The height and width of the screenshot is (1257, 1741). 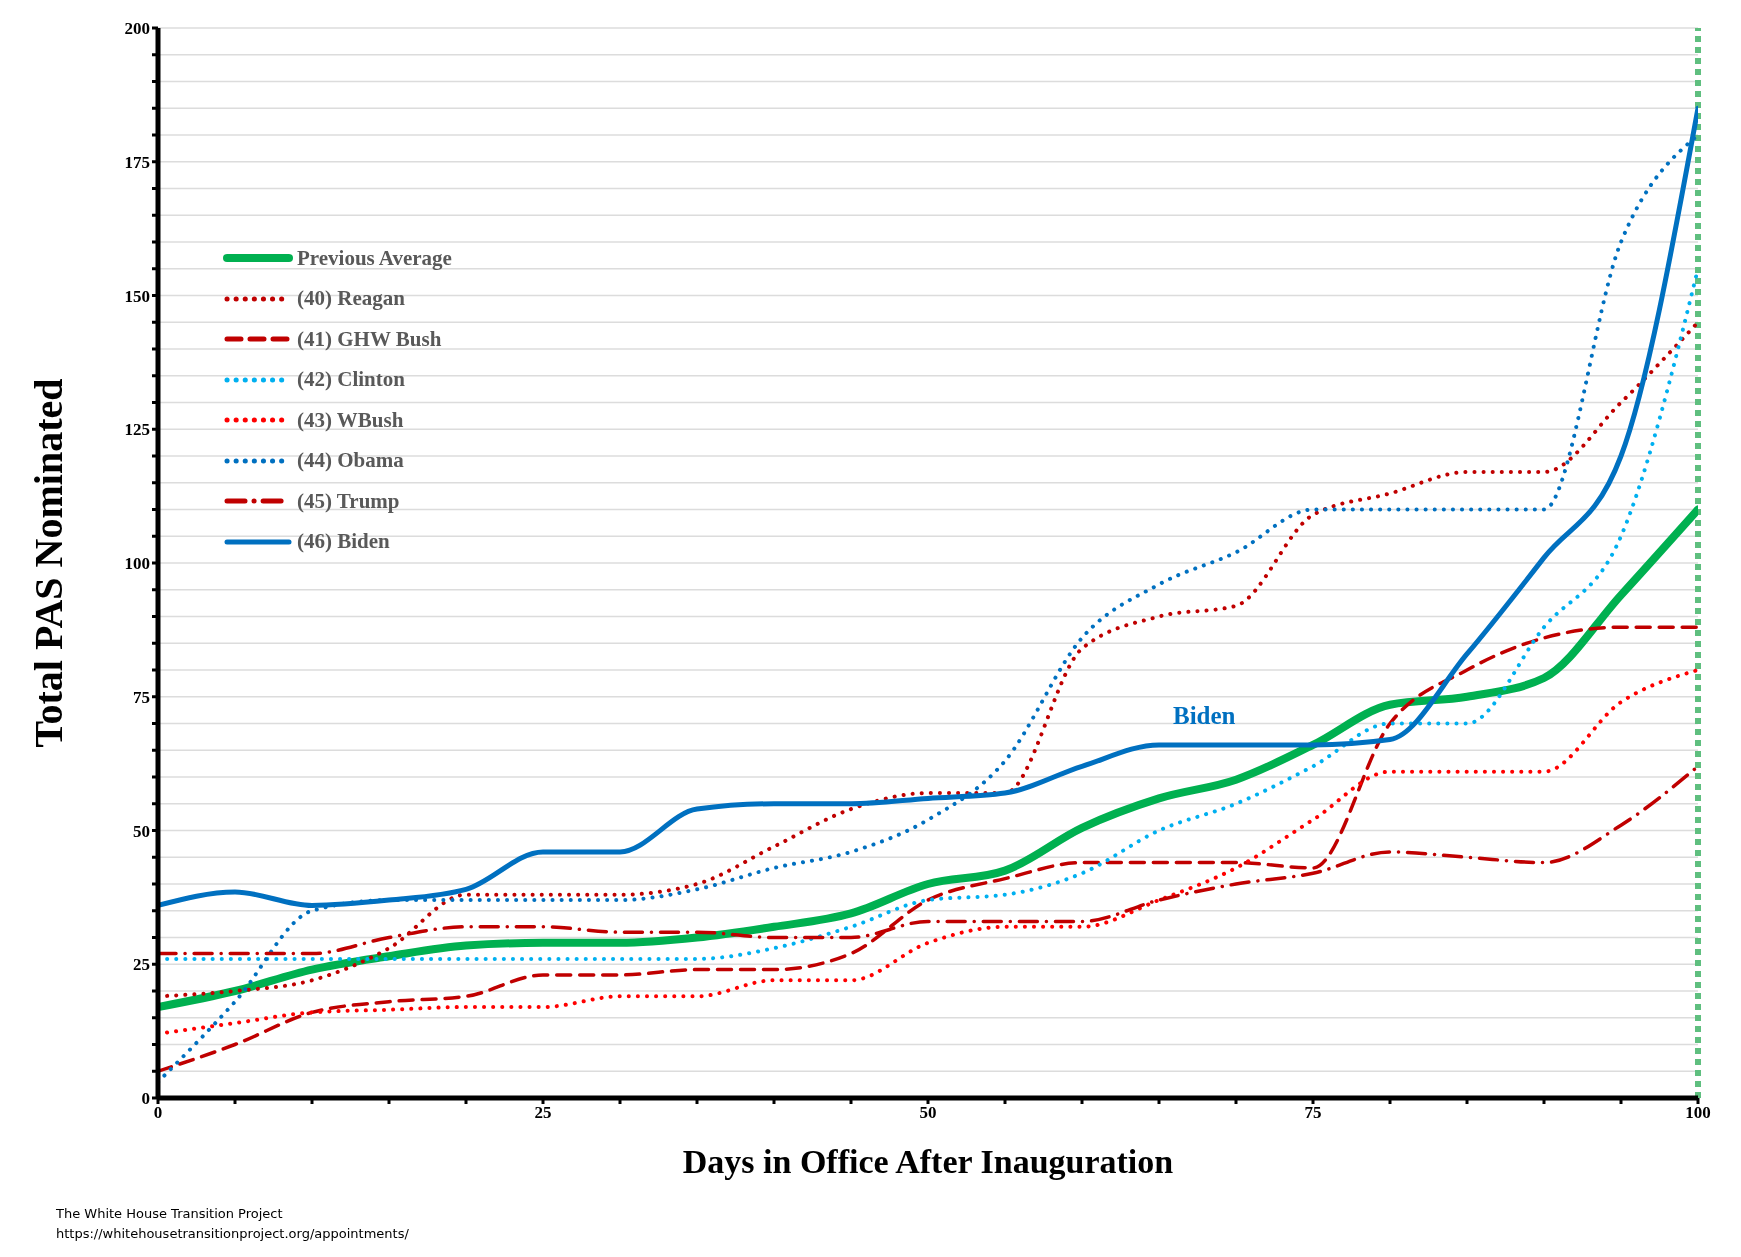 What do you see at coordinates (170, 1214) in the screenshot?
I see `text: The White House Transition Project` at bounding box center [170, 1214].